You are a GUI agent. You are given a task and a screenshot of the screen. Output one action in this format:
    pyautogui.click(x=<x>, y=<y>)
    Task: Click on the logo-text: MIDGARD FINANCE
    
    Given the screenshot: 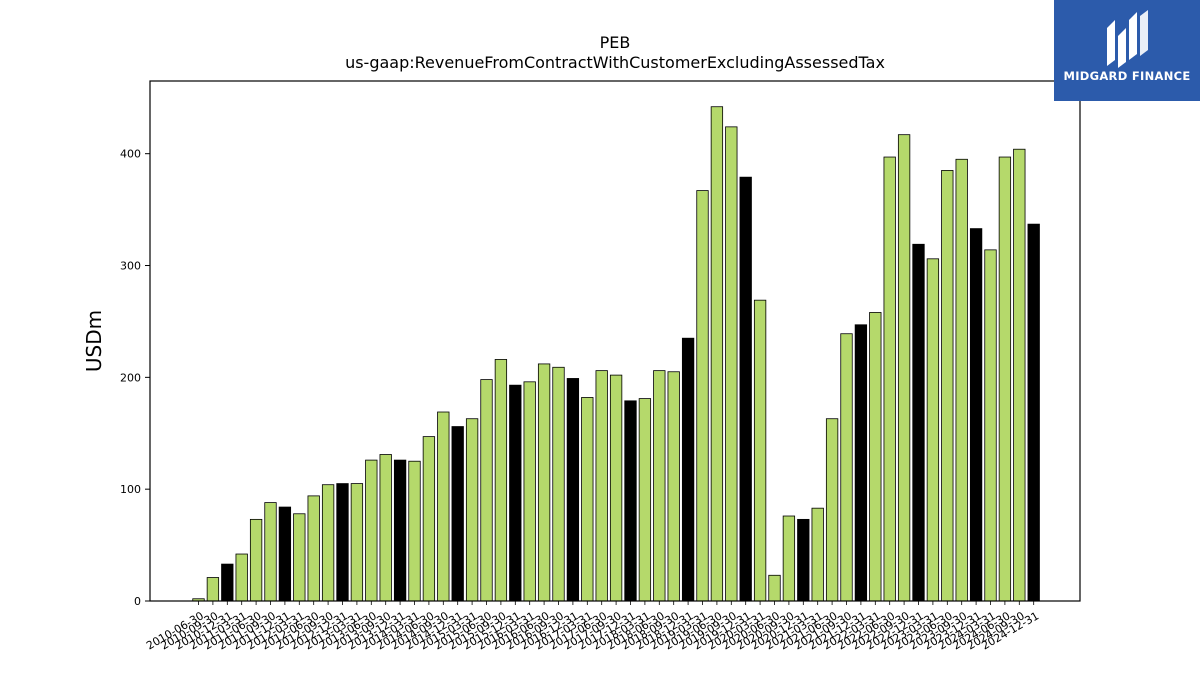 What is the action you would take?
    pyautogui.click(x=1127, y=76)
    